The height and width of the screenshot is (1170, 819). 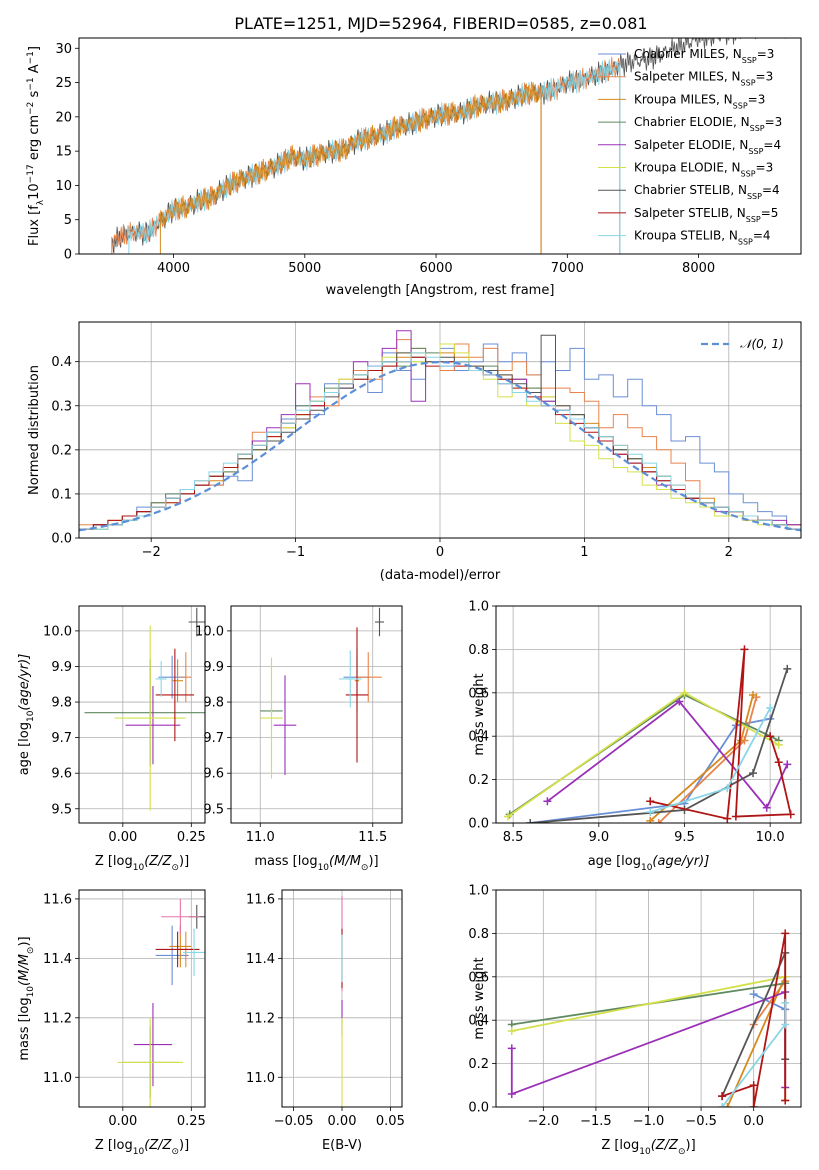 I want to click on age-vs-Z-ytick-label: 10.0, so click(x=57, y=631).